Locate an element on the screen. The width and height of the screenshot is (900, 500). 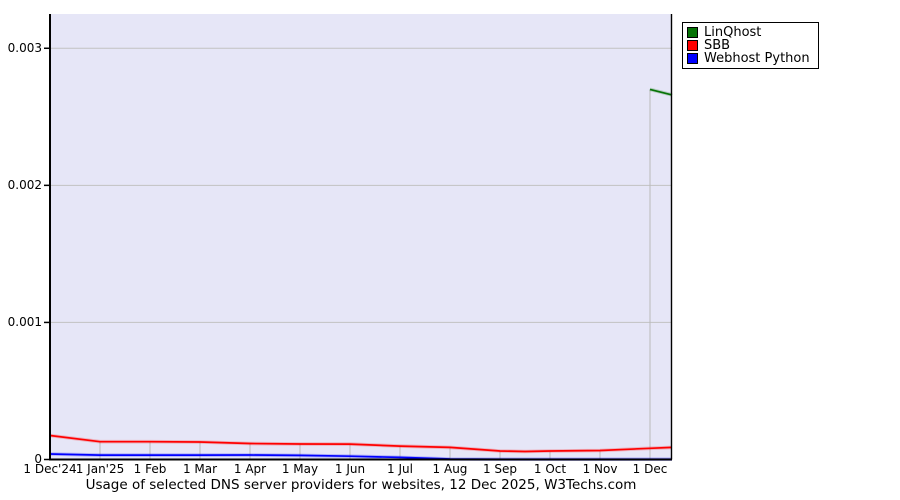
x-tick-label: 1 Jan'25 is located at coordinates (100, 469).